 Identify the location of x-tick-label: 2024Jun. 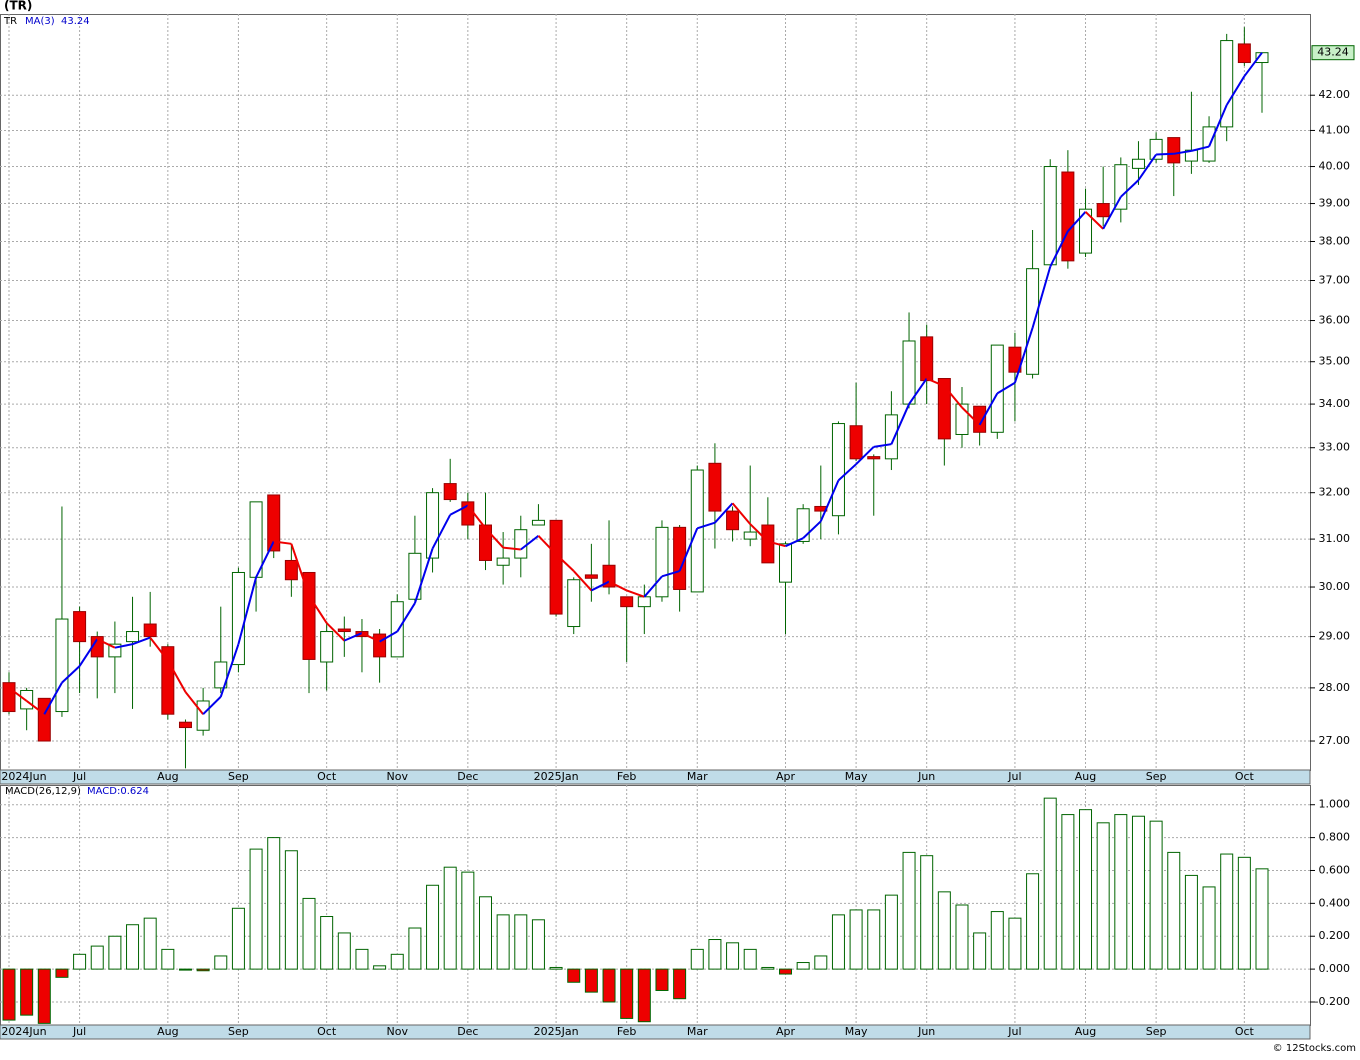
(23, 1031).